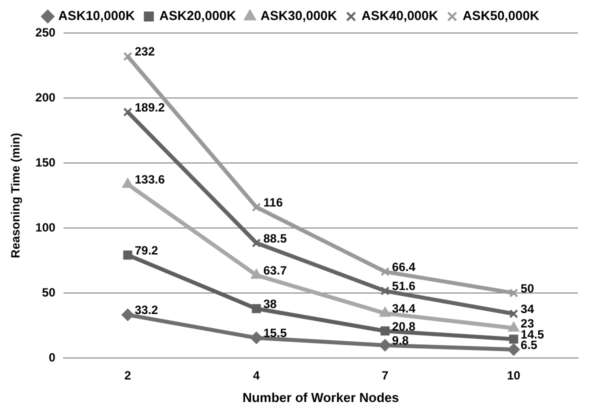 The height and width of the screenshot is (410, 608). I want to click on data-label: 189.2, so click(150, 107).